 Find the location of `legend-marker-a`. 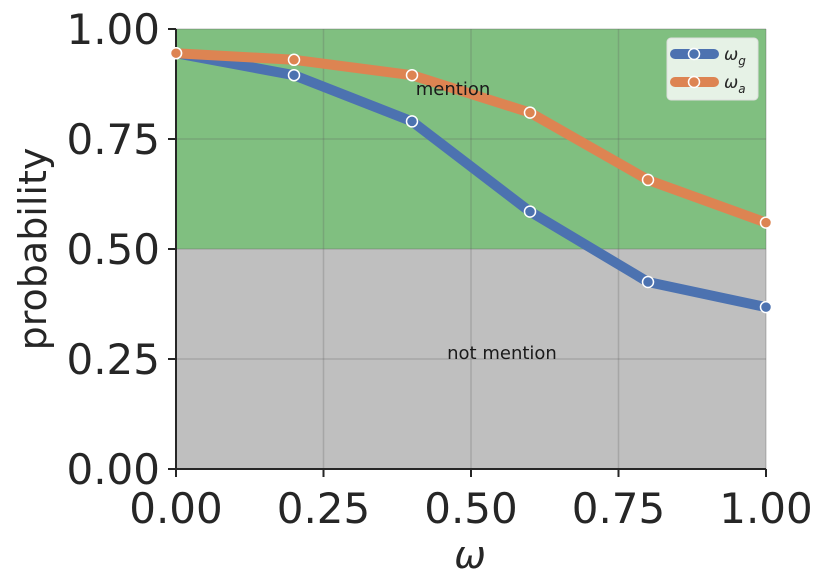

legend-marker-a is located at coordinates (694, 82).